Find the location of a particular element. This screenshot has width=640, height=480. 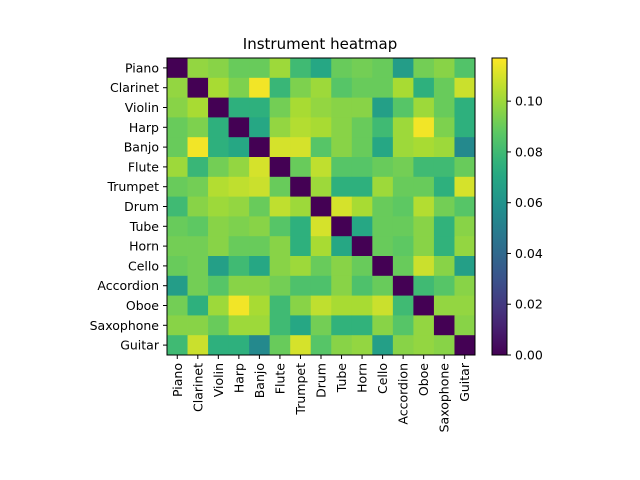

chart-title: Instrument heatmap is located at coordinates (320, 44).